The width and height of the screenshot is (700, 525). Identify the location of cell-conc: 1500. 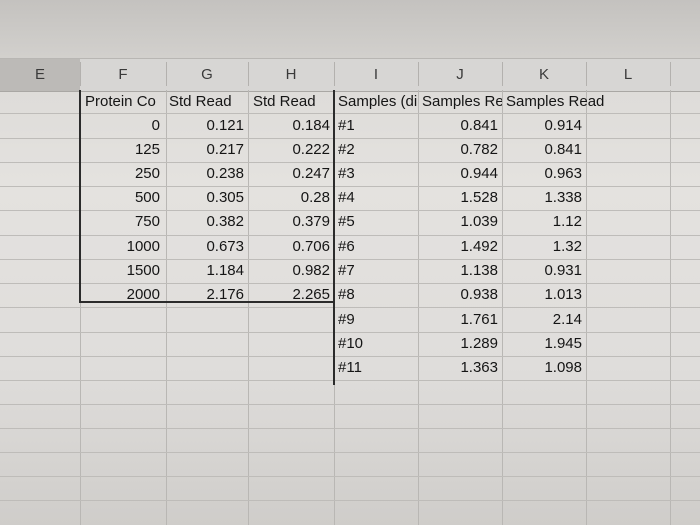
(143, 270).